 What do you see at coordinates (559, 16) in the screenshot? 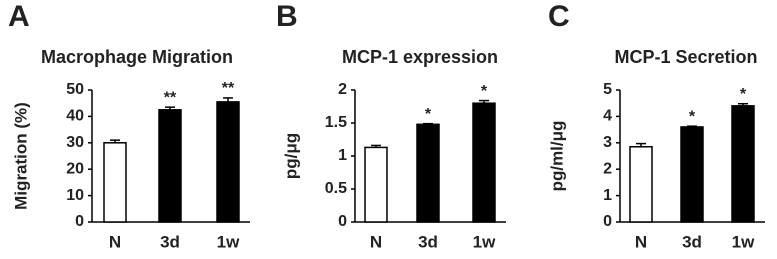
I see `panel-letter: C` at bounding box center [559, 16].